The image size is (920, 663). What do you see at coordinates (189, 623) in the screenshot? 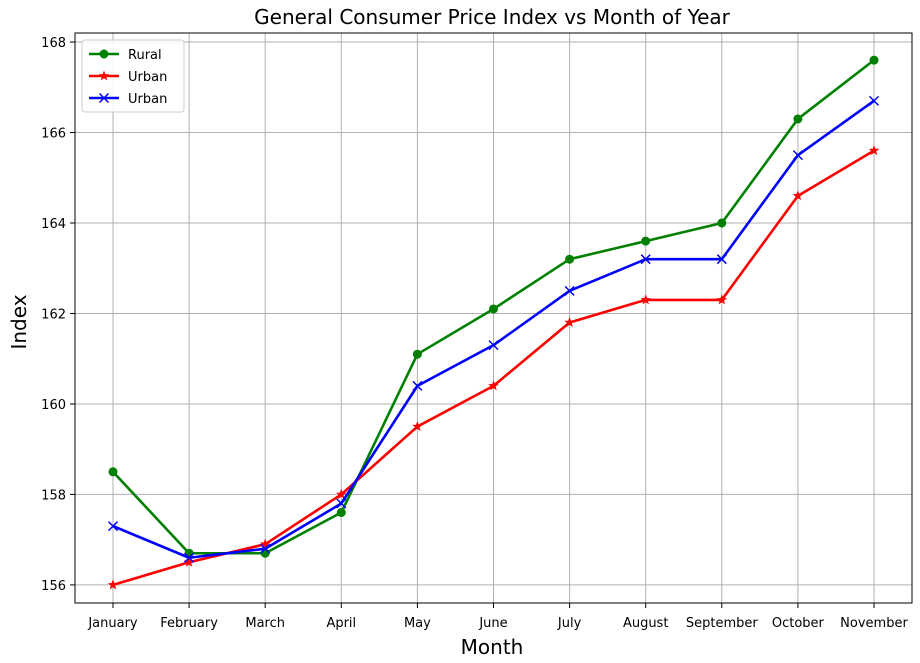
I see `x-tick-label: February` at bounding box center [189, 623].